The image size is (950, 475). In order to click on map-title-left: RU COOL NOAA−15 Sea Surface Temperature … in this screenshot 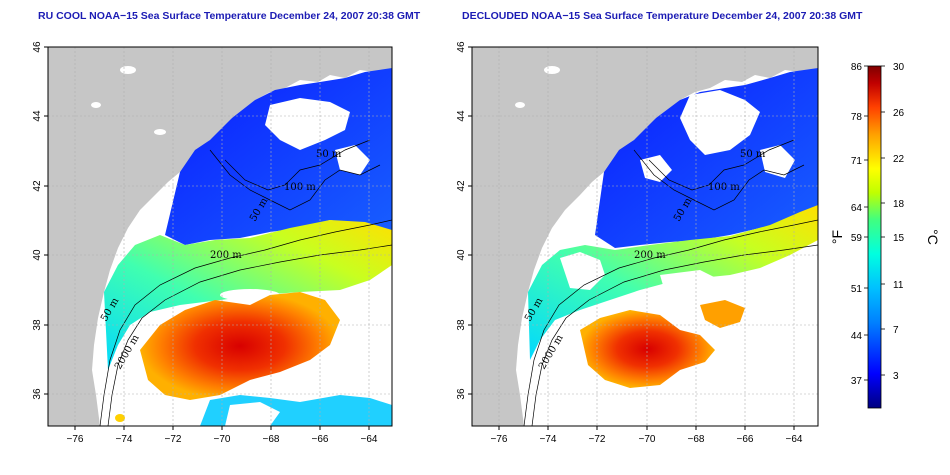, I will do `click(229, 16)`.